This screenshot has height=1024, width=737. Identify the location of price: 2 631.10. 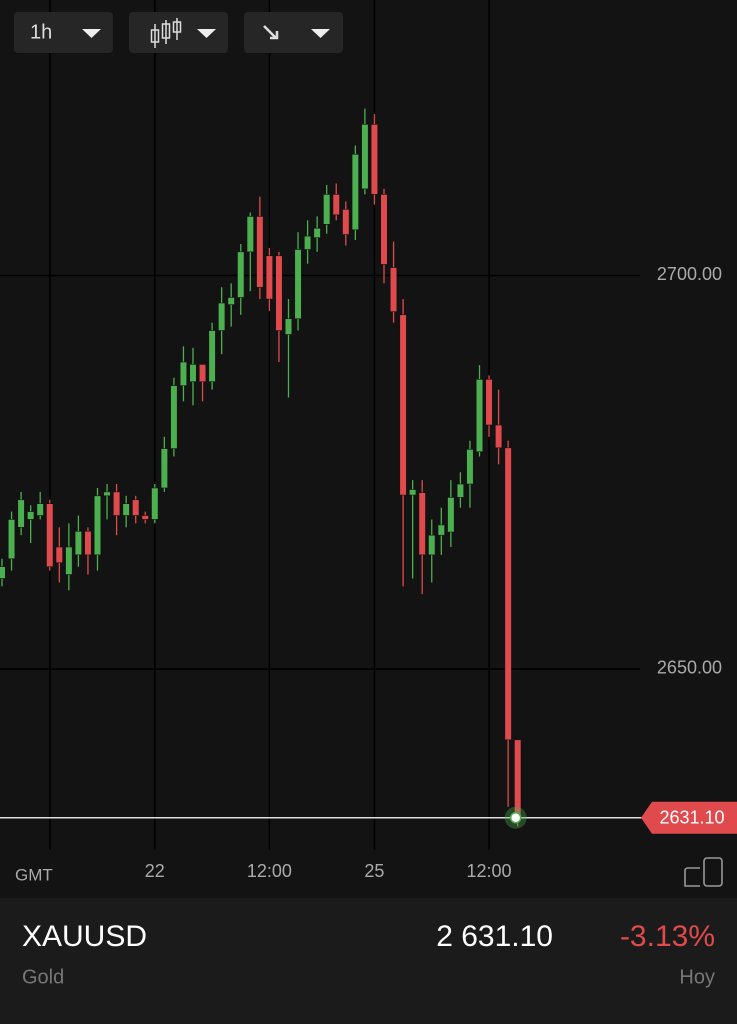
(494, 936).